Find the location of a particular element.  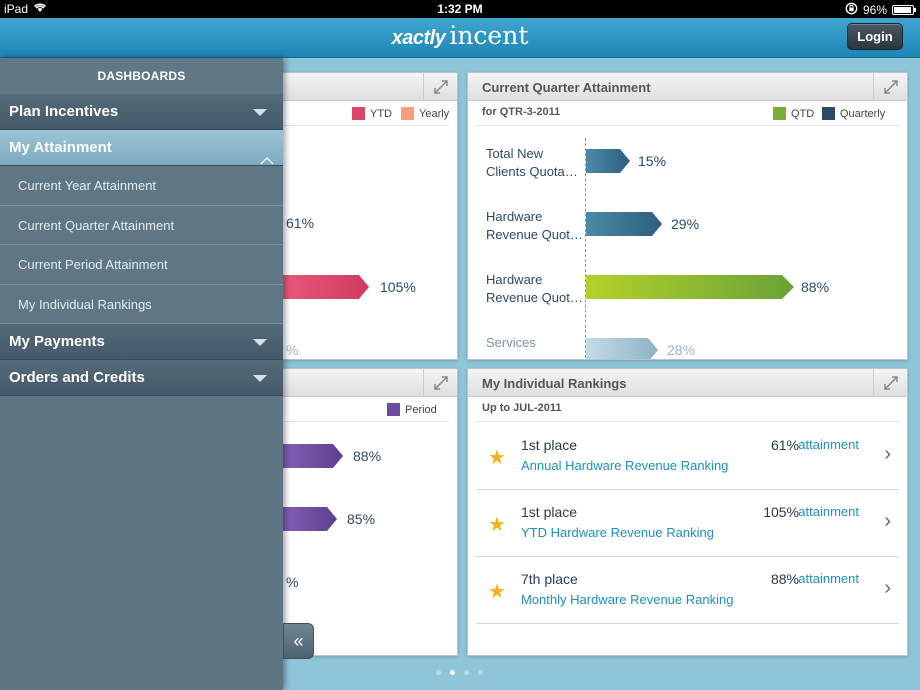

status-time: 1:32 PM is located at coordinates (460, 9).